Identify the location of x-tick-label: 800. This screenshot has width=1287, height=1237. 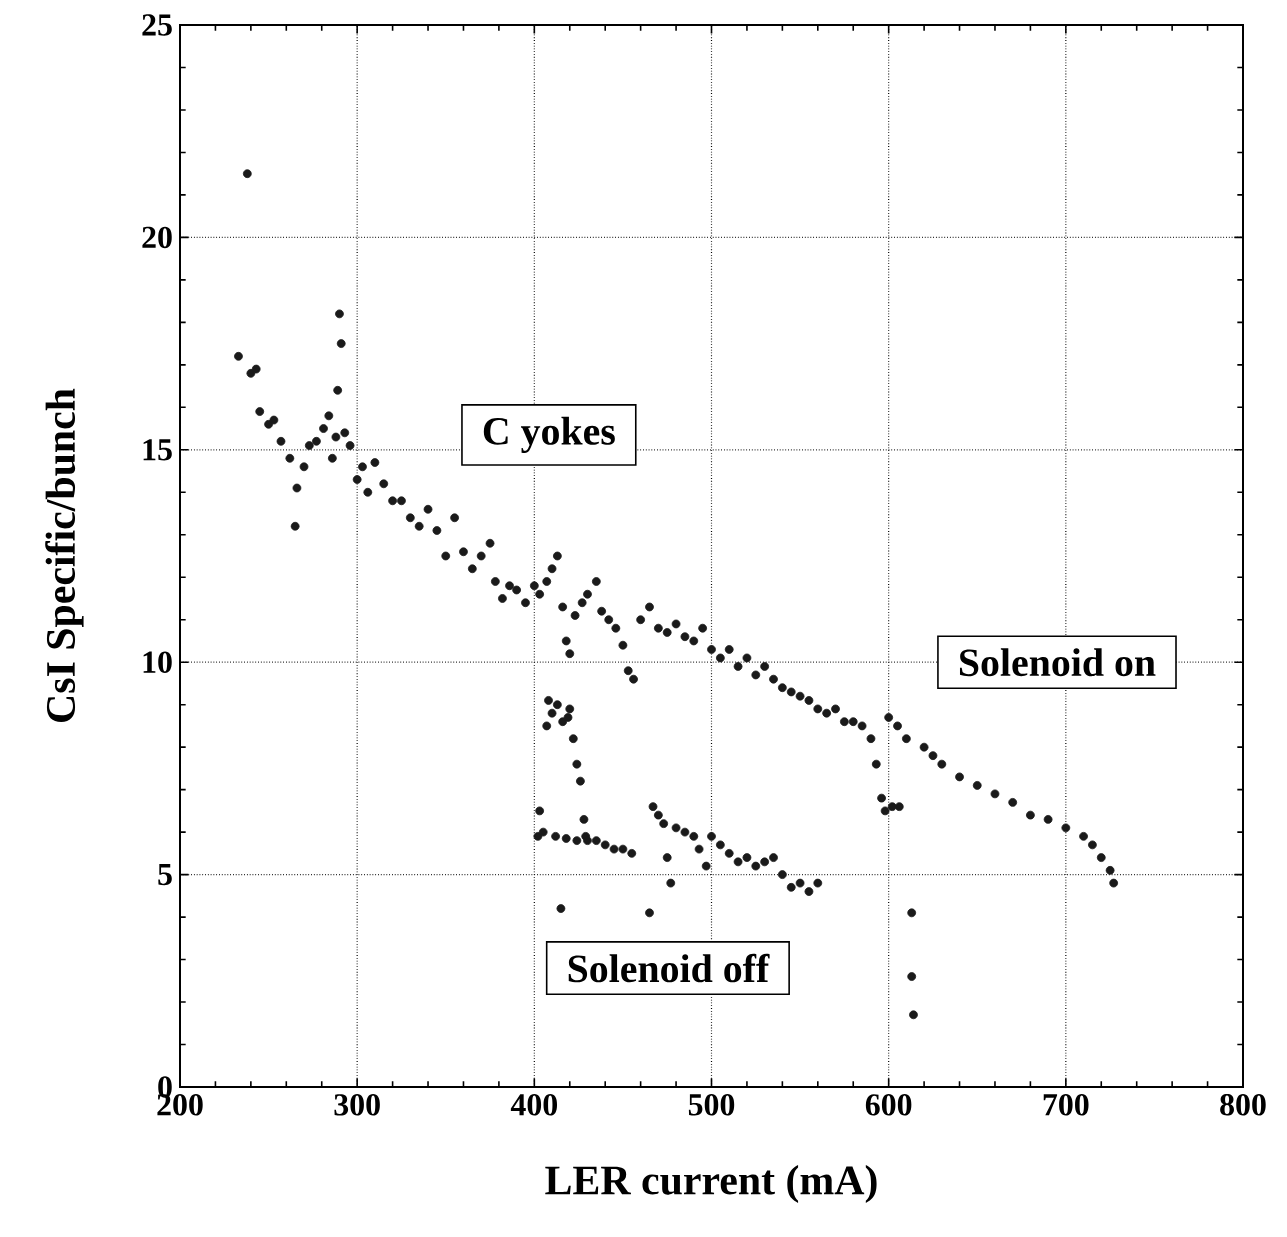
(1243, 1105).